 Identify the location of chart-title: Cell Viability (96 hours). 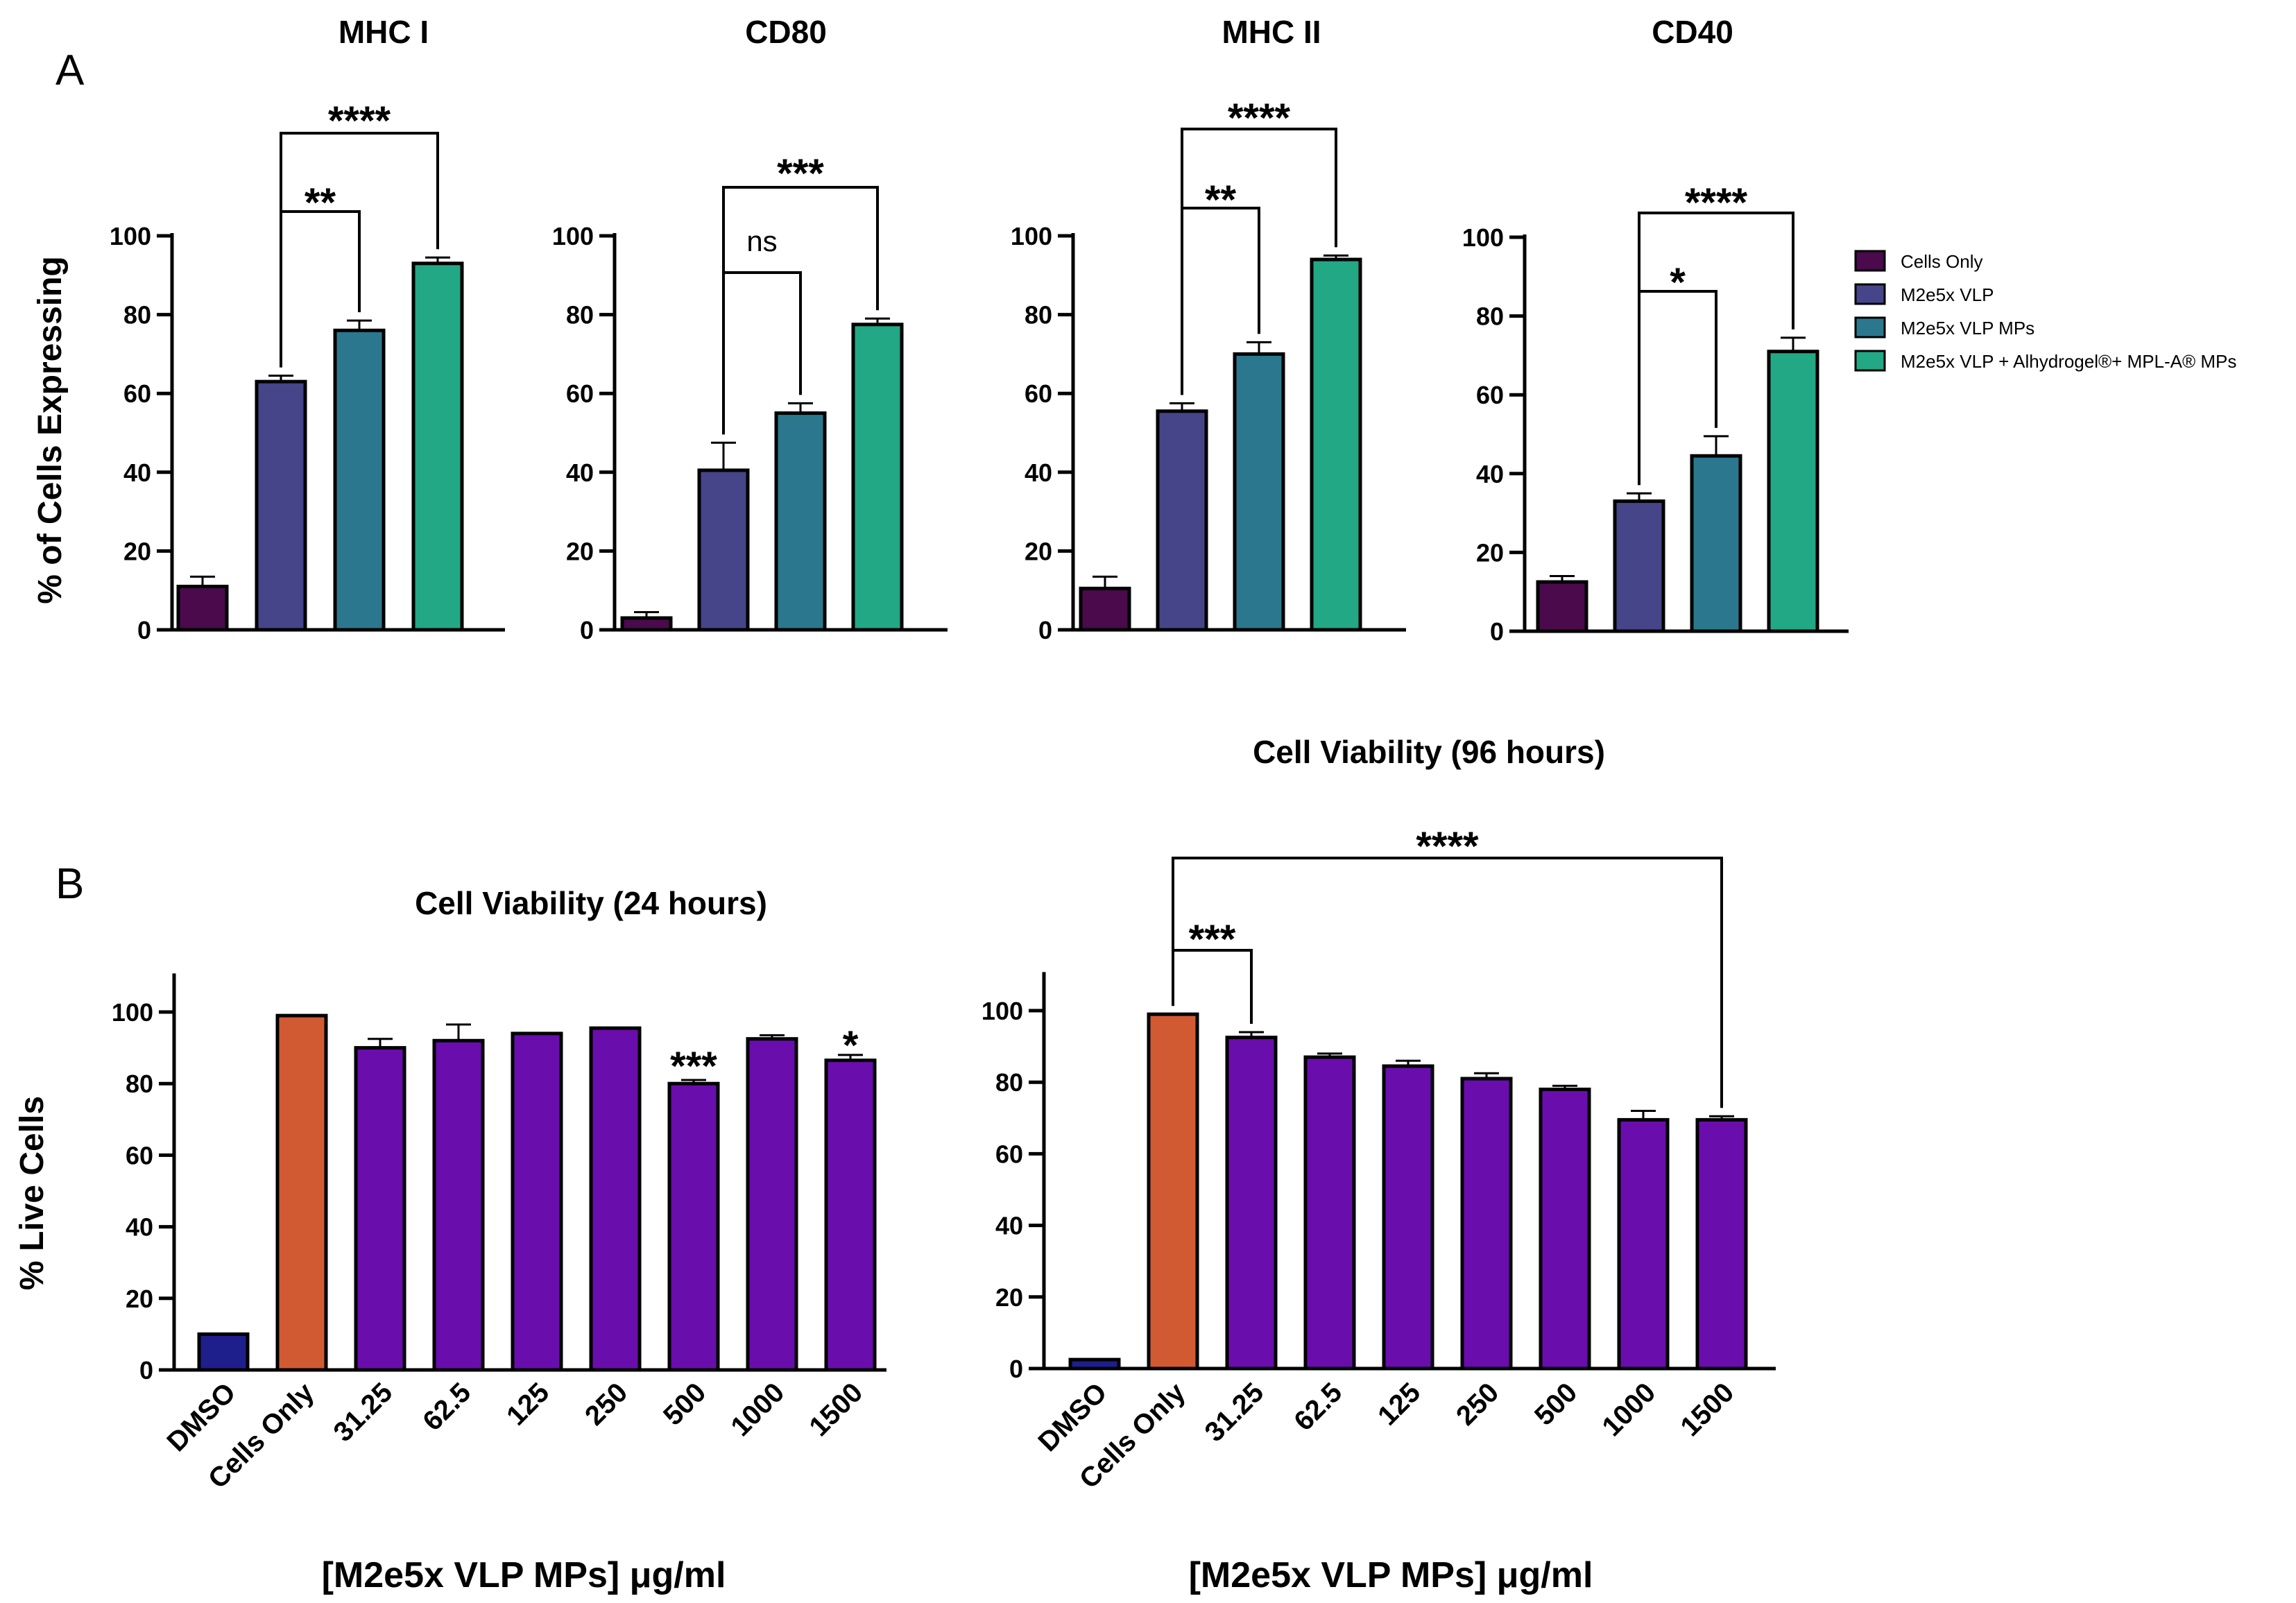
(1429, 752).